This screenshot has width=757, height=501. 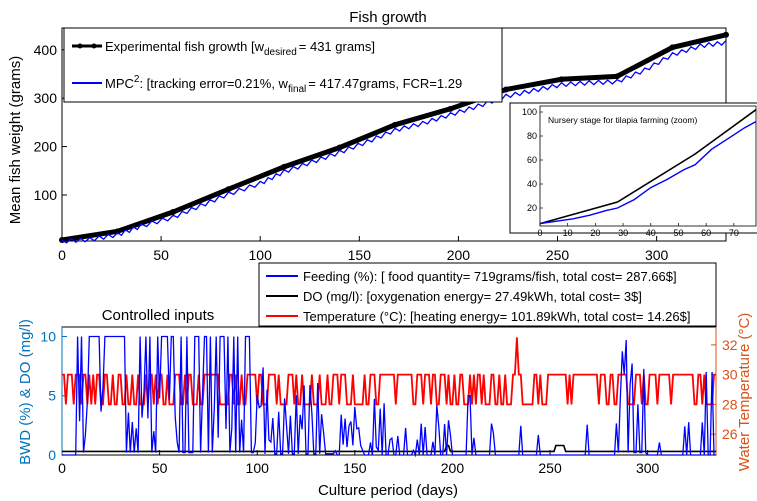 I want to click on y-axis-label-left: BWD (%) & DO (mg/l), so click(x=25, y=392).